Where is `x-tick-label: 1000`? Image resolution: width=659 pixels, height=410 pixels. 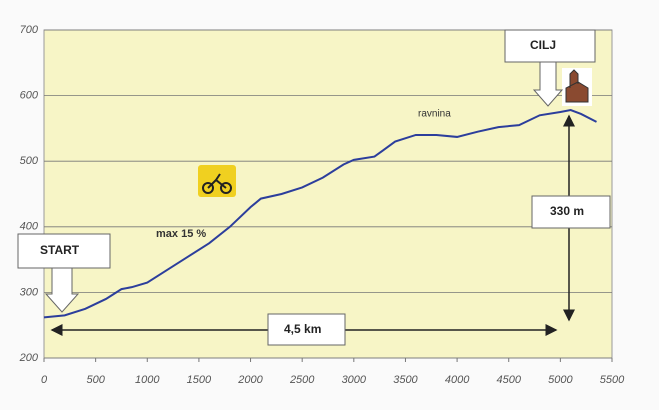
x-tick-label: 1000 is located at coordinates (147, 380).